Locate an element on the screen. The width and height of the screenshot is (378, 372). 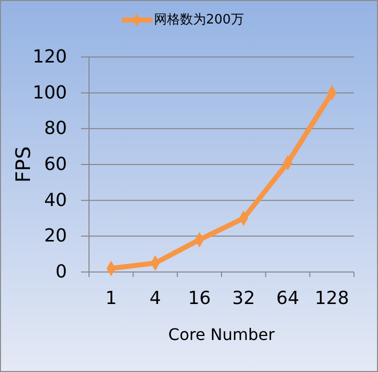
y-tick-label: 40 is located at coordinates (55, 200).